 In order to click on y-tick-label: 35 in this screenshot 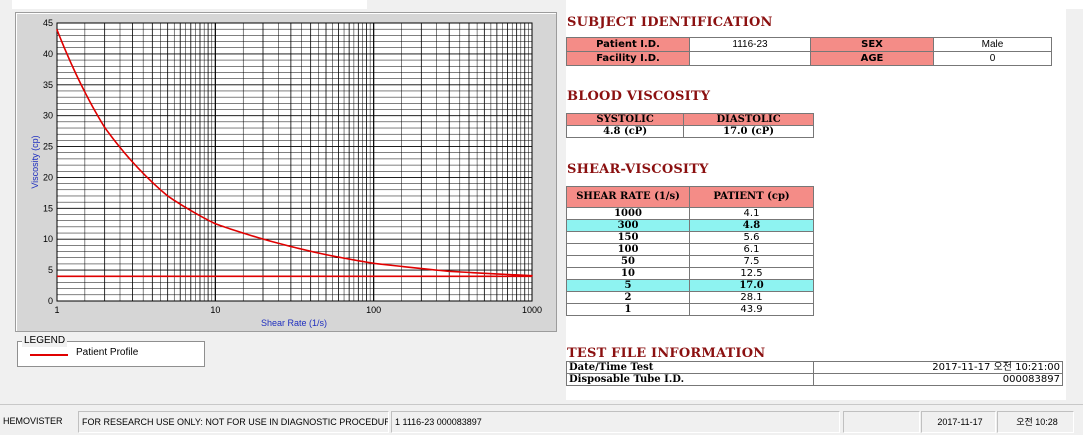, I will do `click(48, 85)`.